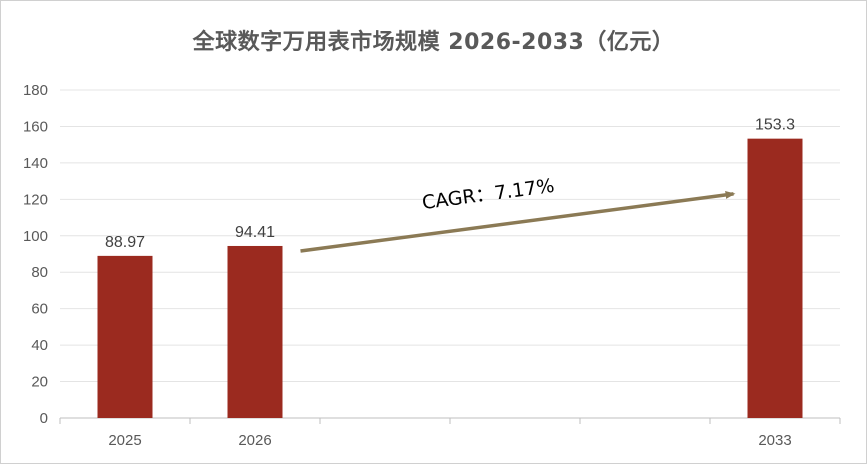 The height and width of the screenshot is (464, 867). I want to click on y-tick-label: 140, so click(35, 163).